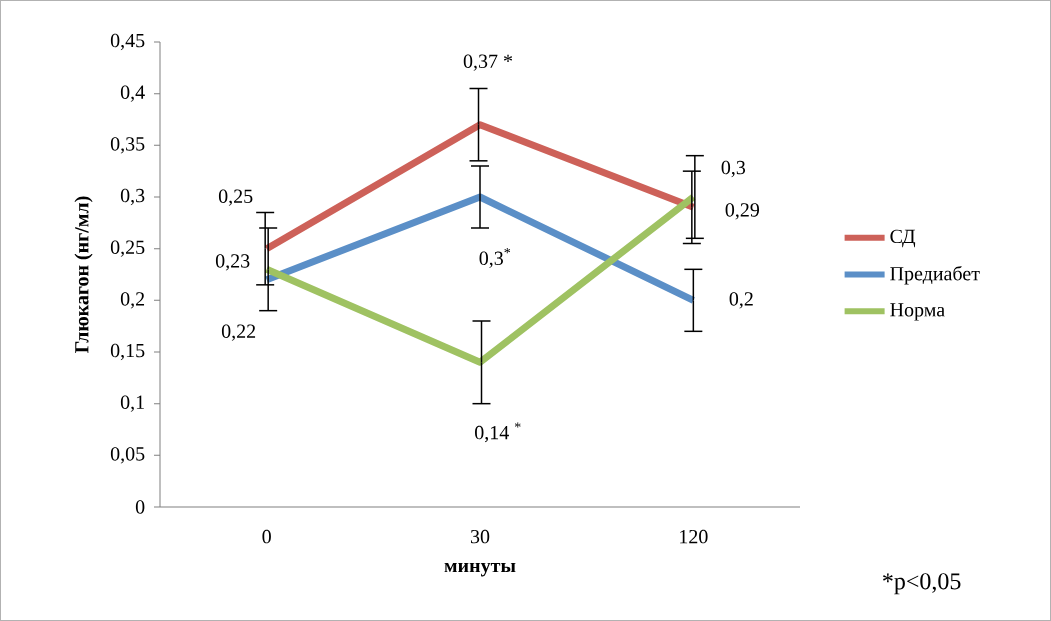  What do you see at coordinates (132, 403) in the screenshot?
I see `y-tick-label: 0,1` at bounding box center [132, 403].